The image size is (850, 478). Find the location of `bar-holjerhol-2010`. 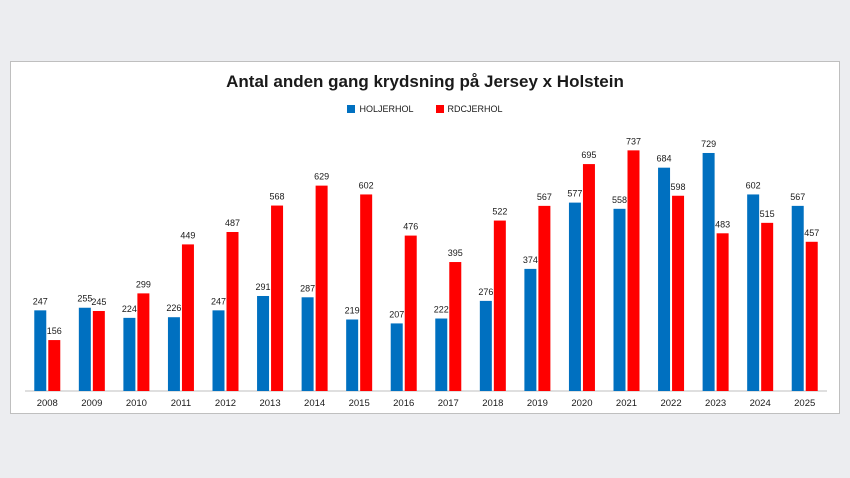

bar-holjerhol-2010 is located at coordinates (129, 354).